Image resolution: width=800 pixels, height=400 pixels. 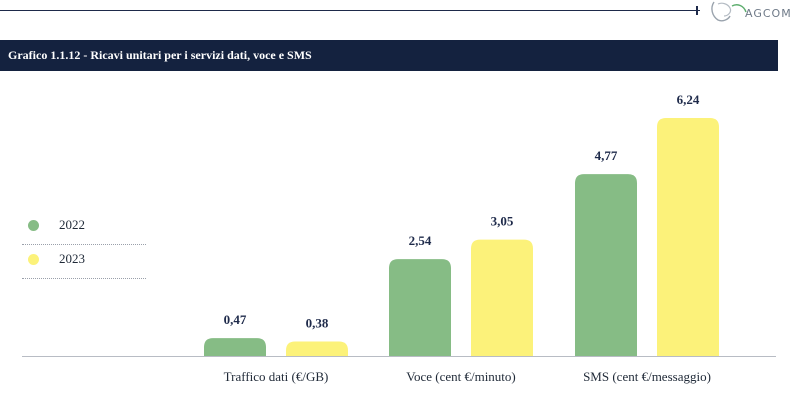 What do you see at coordinates (697, 10) in the screenshot?
I see `header-rule-end` at bounding box center [697, 10].